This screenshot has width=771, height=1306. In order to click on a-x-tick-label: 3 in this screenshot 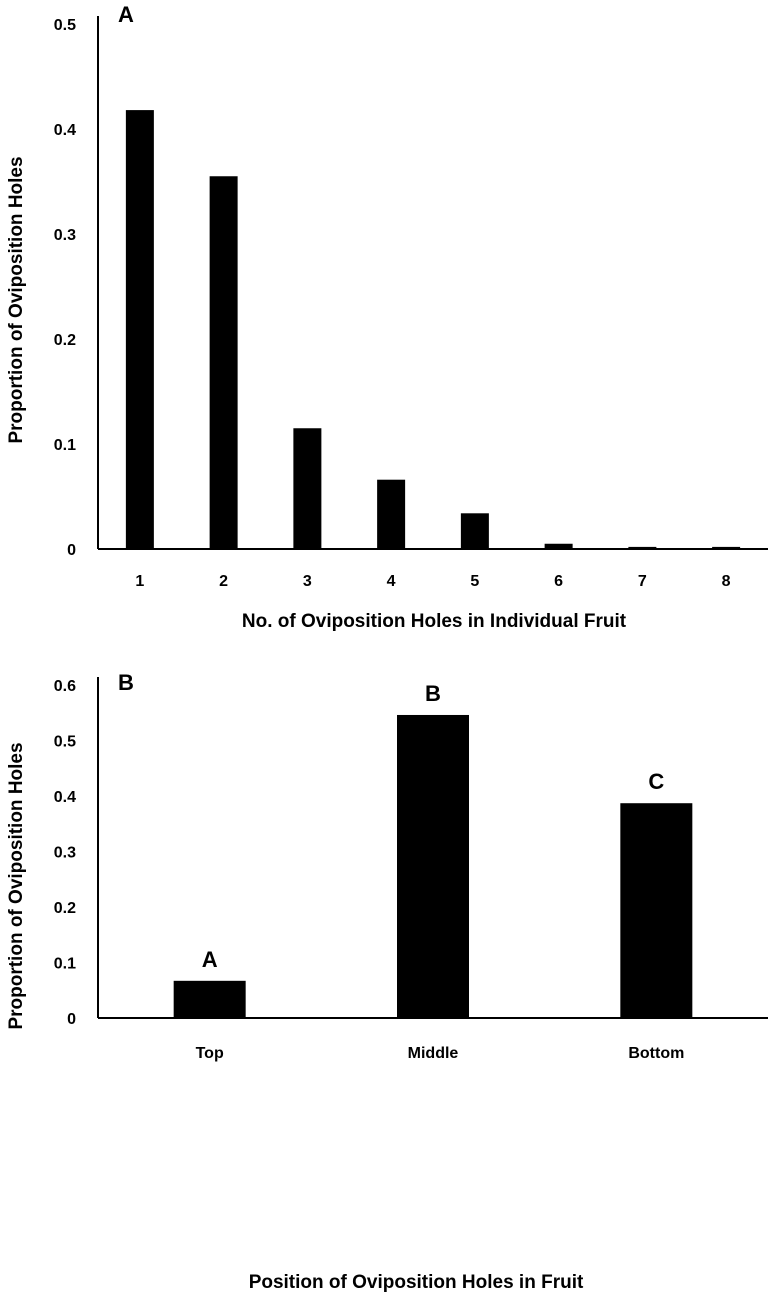, I will do `click(307, 581)`.